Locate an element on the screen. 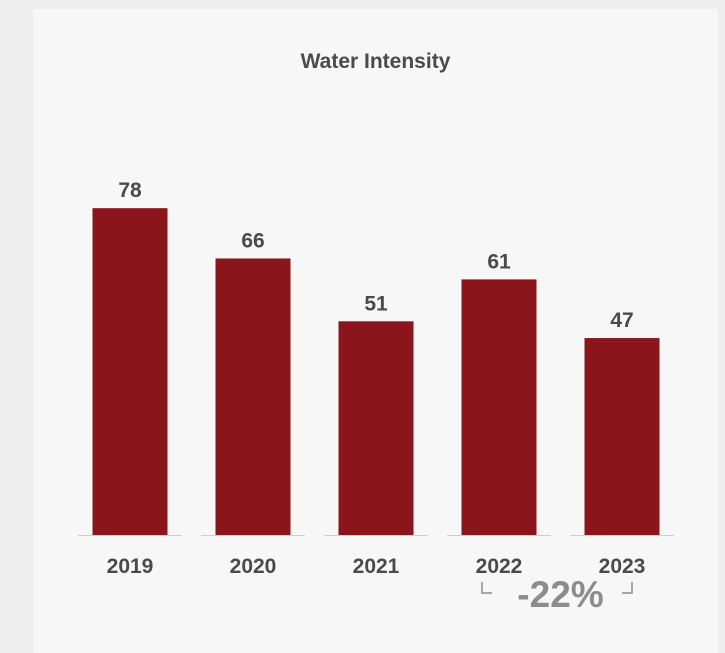 The height and width of the screenshot is (653, 725). x-tick-label-2019: 2019 is located at coordinates (130, 566).